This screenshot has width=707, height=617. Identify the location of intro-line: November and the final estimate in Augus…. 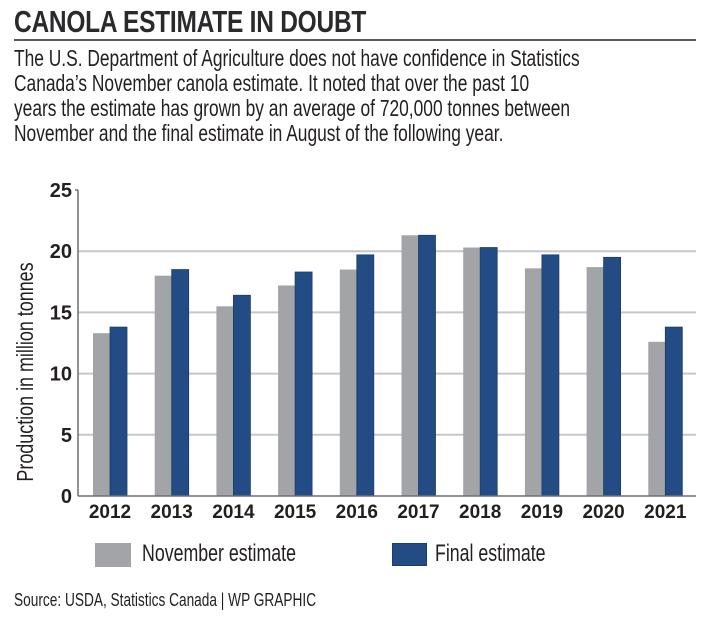
(259, 133).